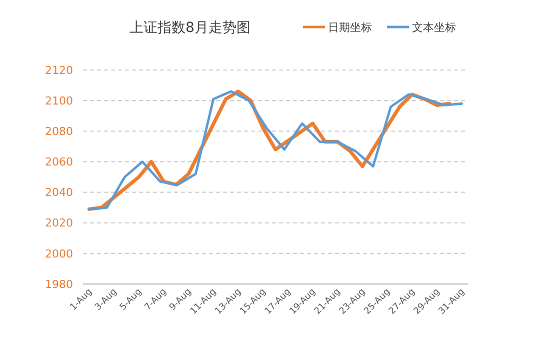  Describe the element at coordinates (59, 223) in the screenshot. I see `y-tick-label: 2020` at that location.